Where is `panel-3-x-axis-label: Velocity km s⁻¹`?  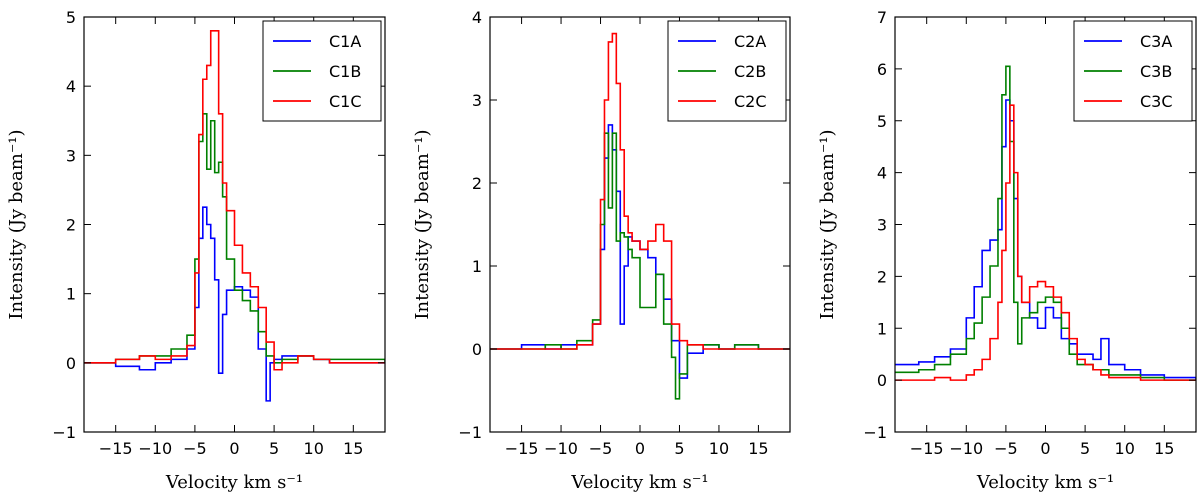
panel-3-x-axis-label: Velocity km s⁻¹ is located at coordinates (1045, 482).